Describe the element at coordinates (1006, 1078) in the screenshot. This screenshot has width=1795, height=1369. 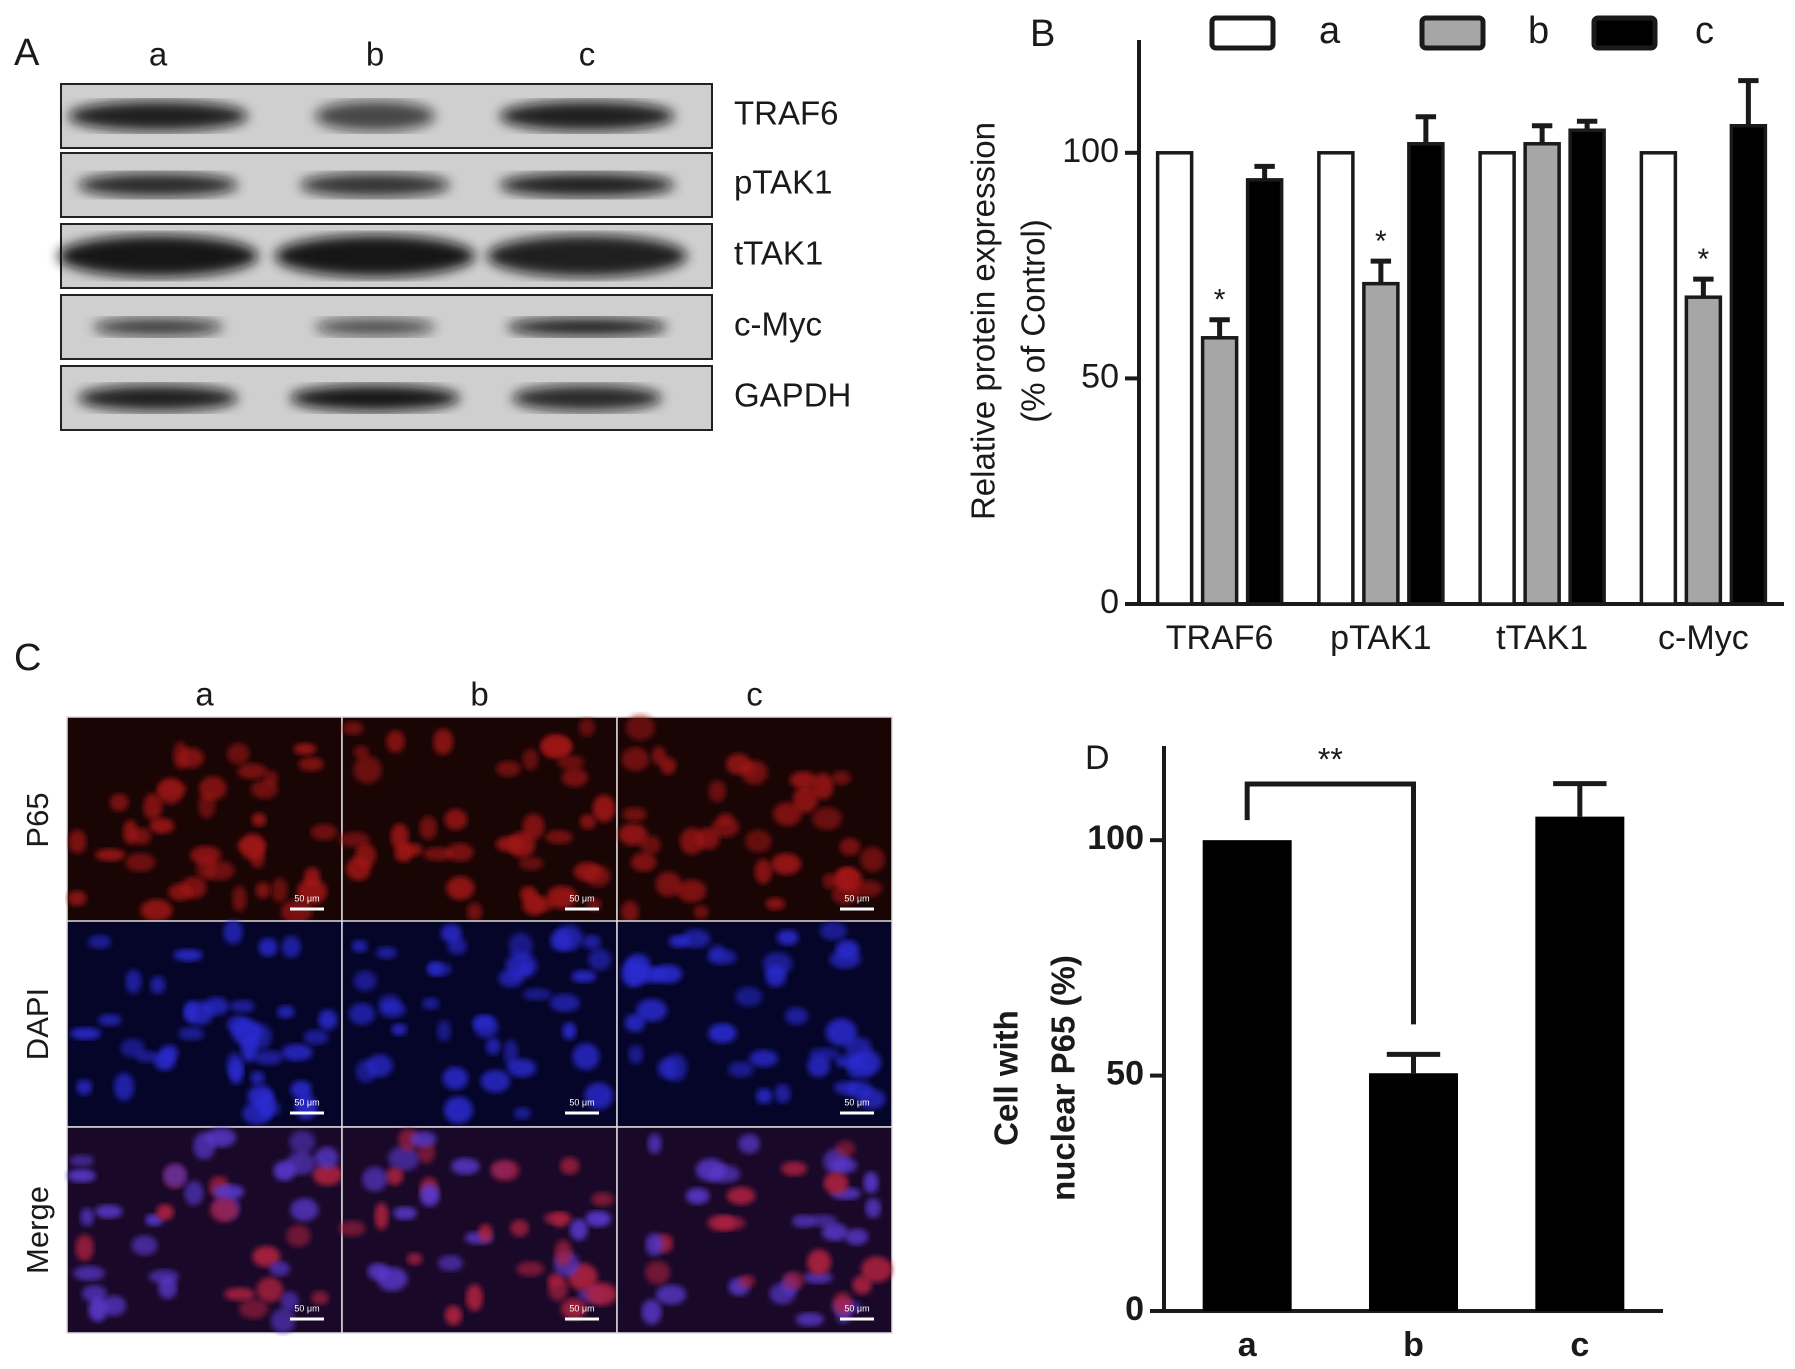
I see `y-axis-label: Cell with` at that location.